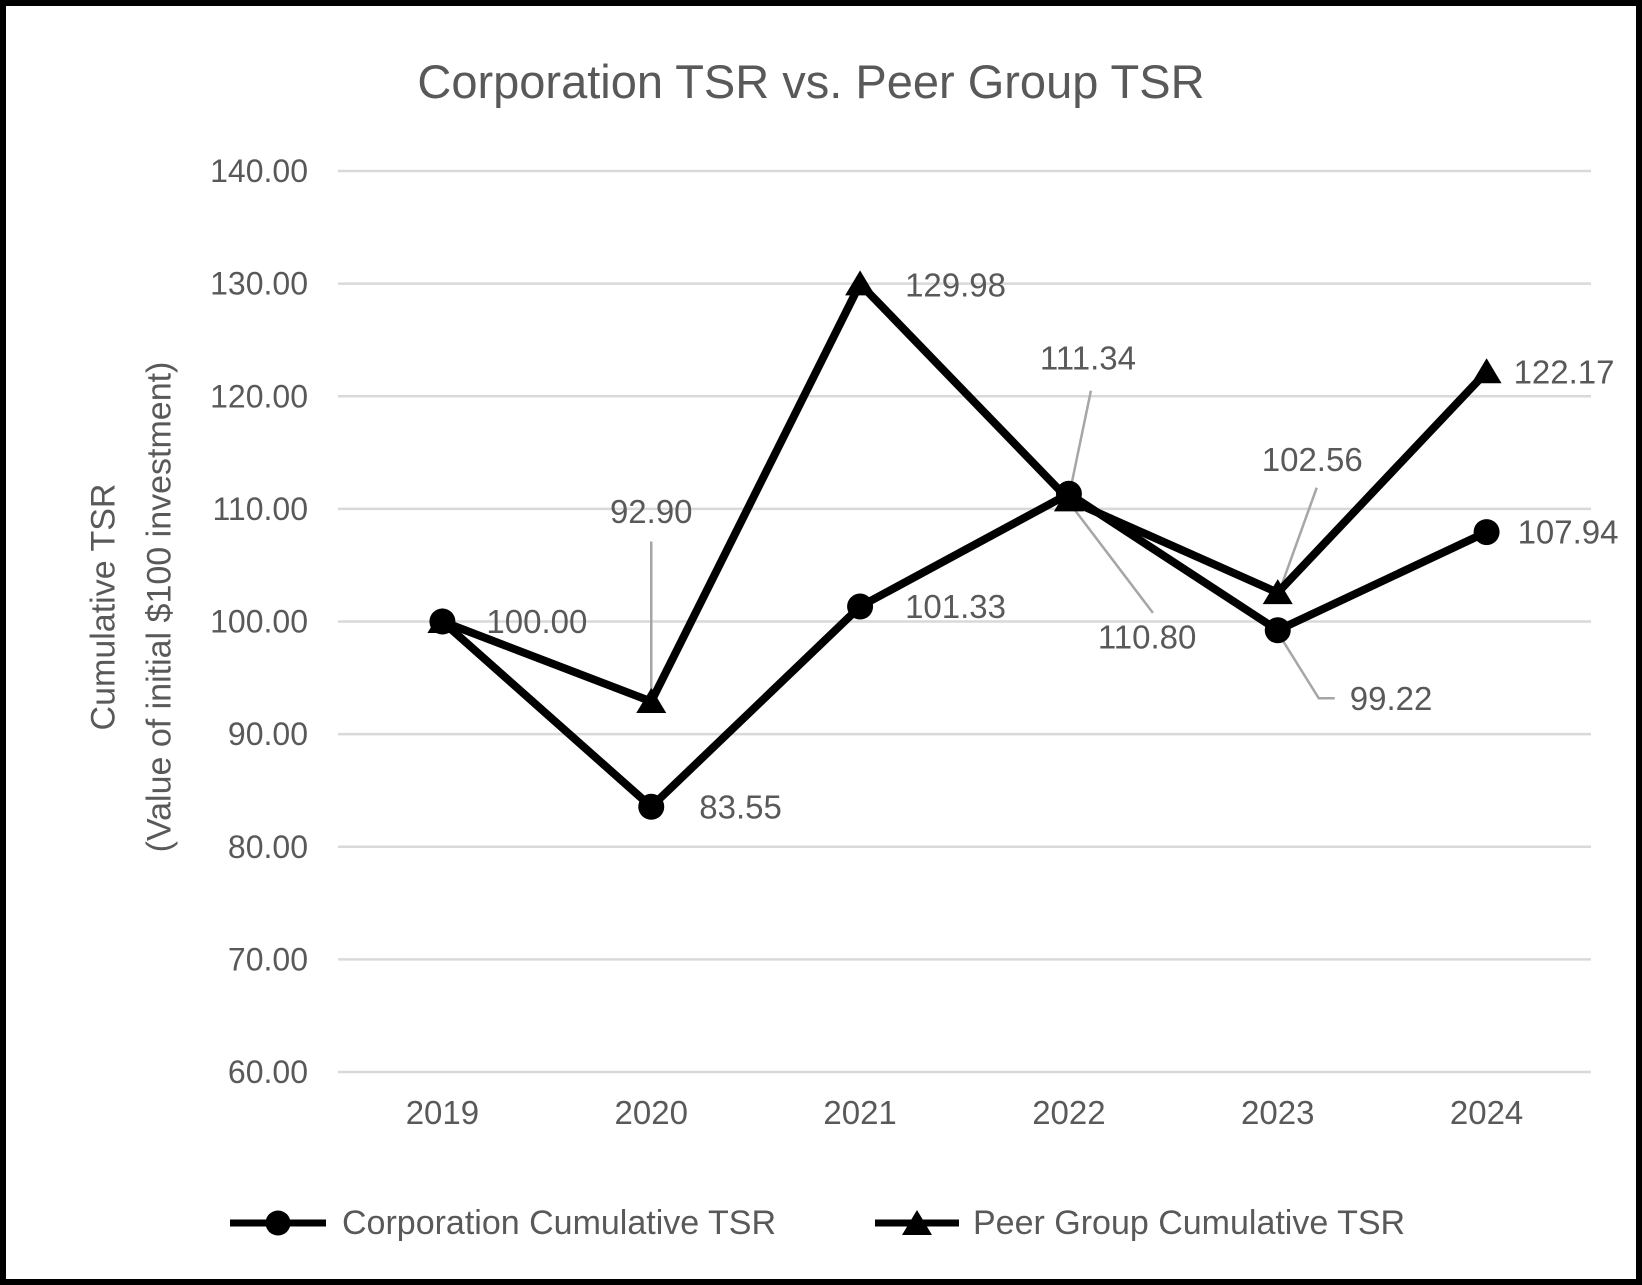 This screenshot has height=1285, width=1642. I want to click on legend-label-peer-group: Peer Group Cumulative TSR, so click(1189, 1222).